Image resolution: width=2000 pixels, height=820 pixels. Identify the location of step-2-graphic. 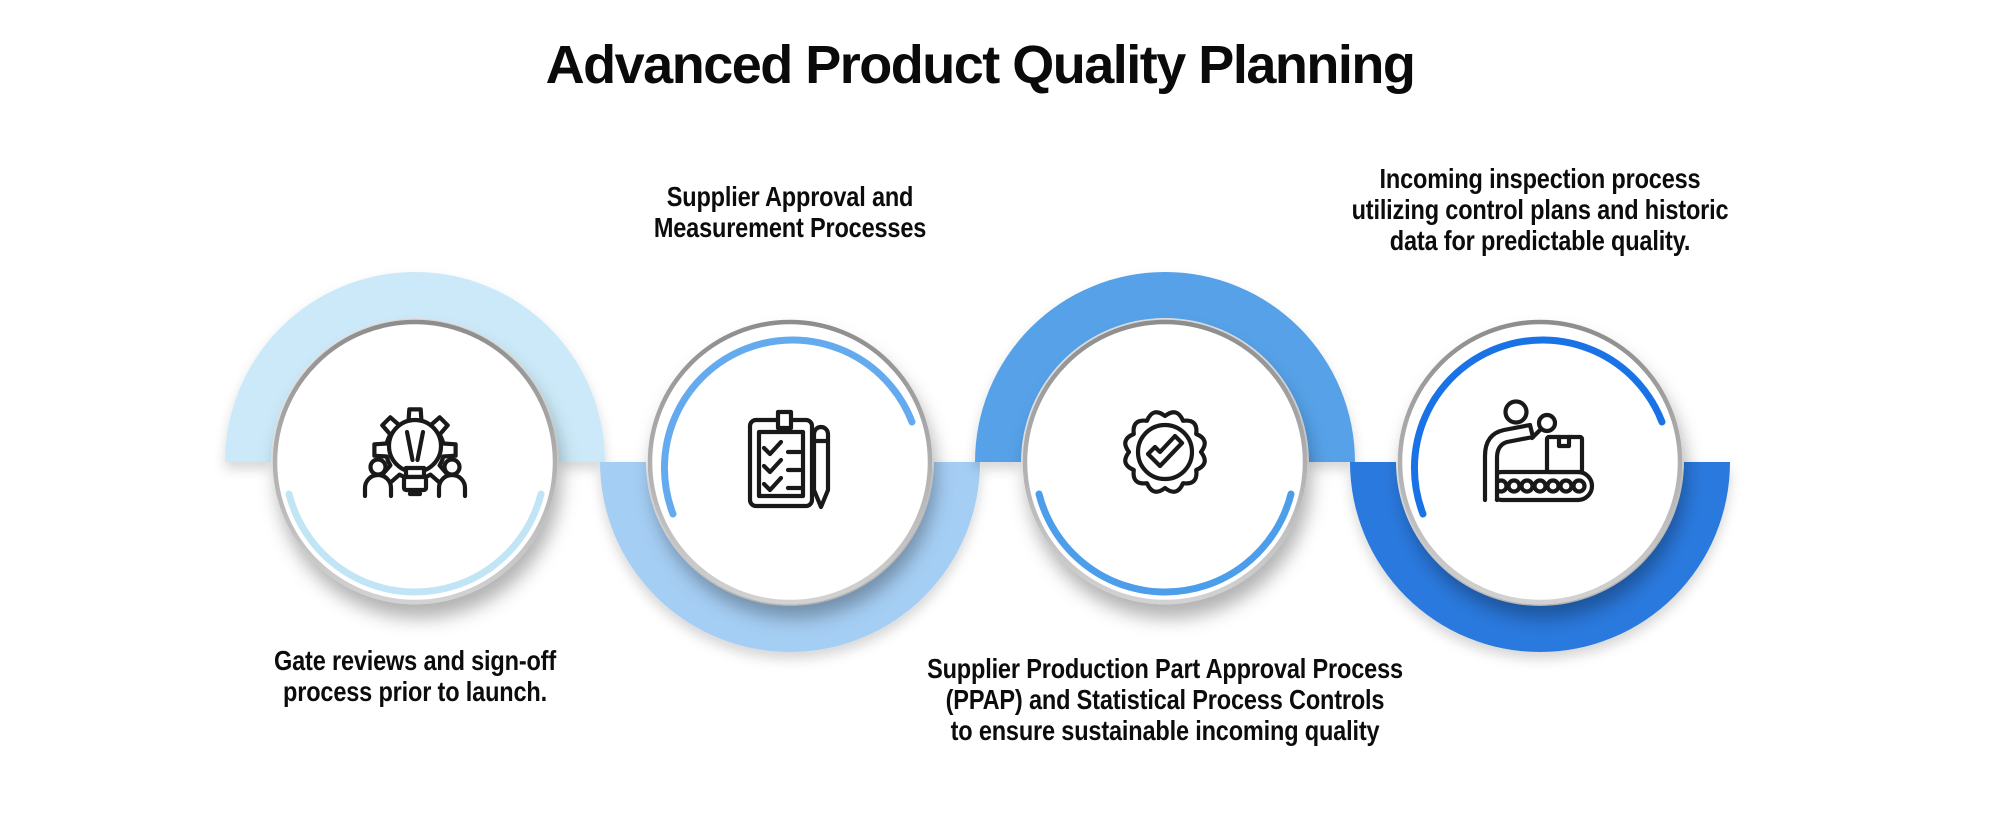
(790, 462).